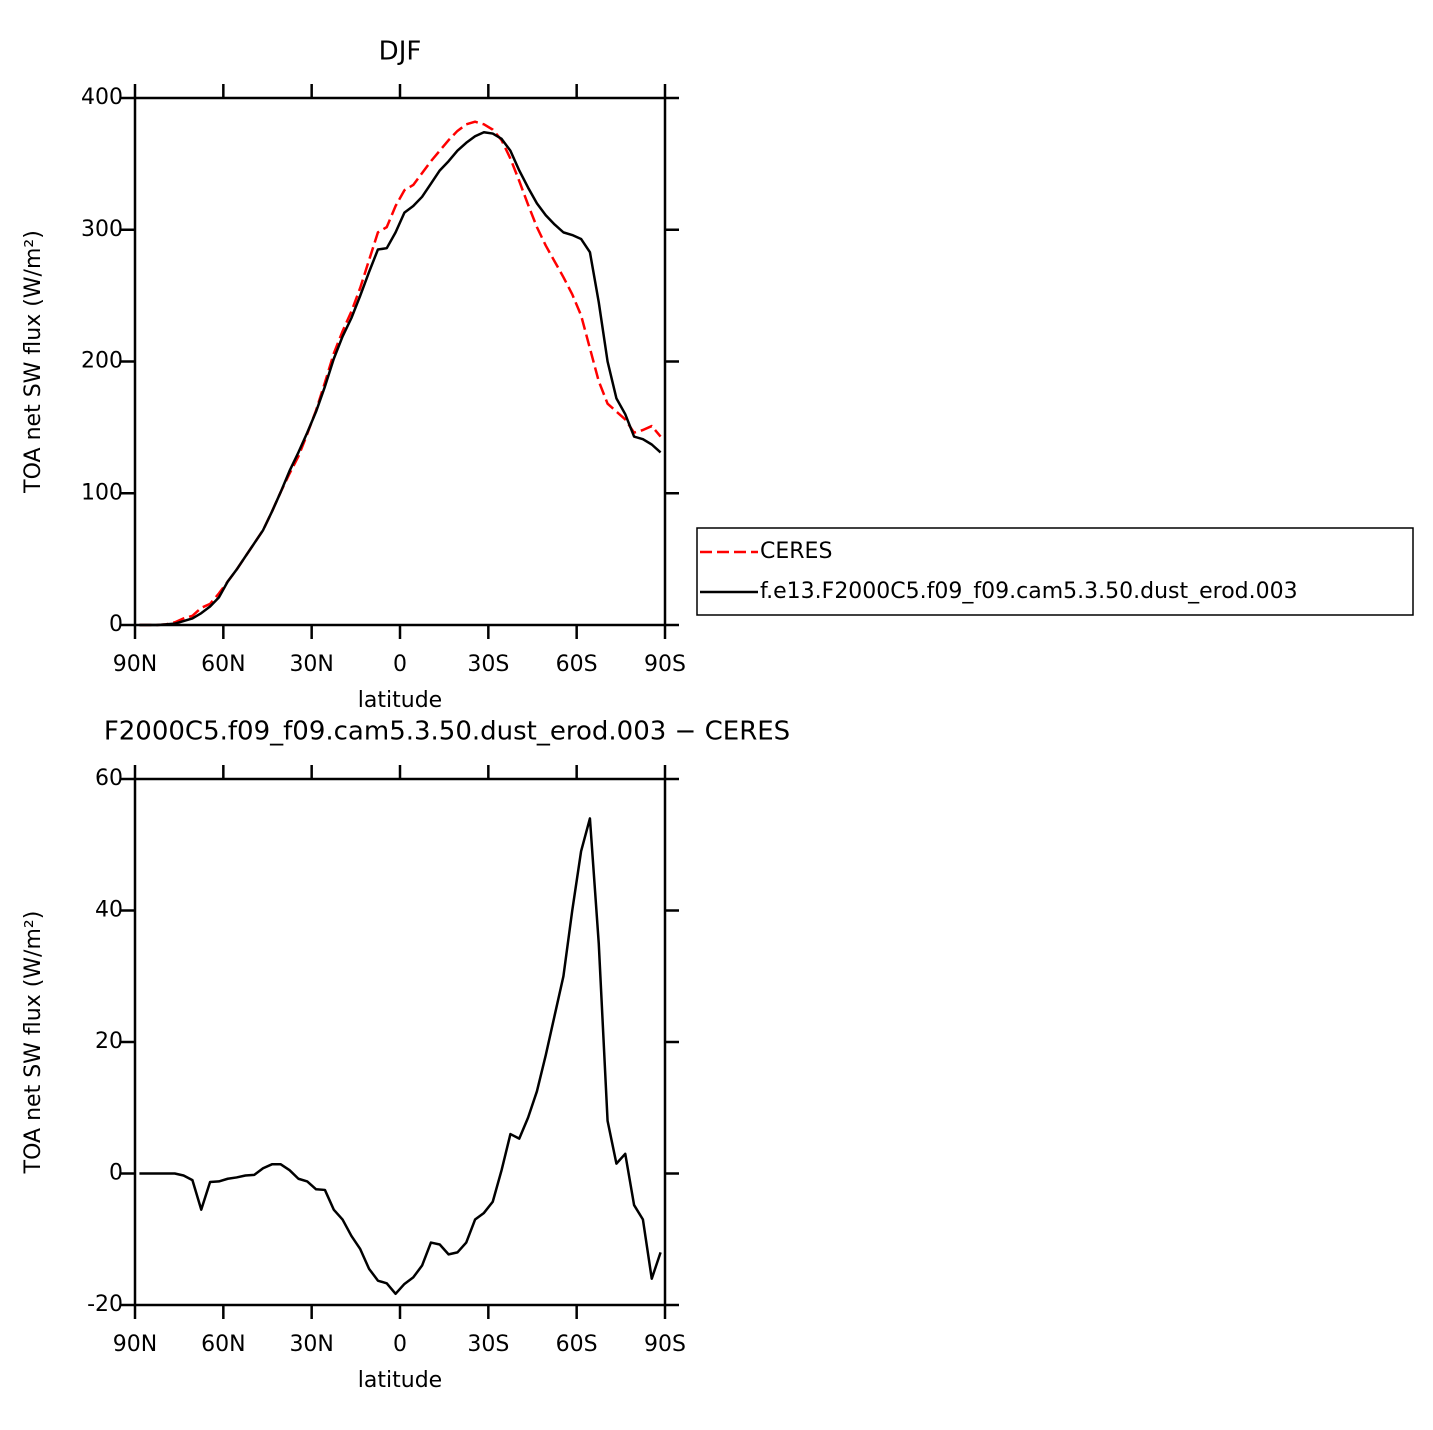 The height and width of the screenshot is (1430, 1433). What do you see at coordinates (102, 492) in the screenshot?
I see `y-tick-label: 100` at bounding box center [102, 492].